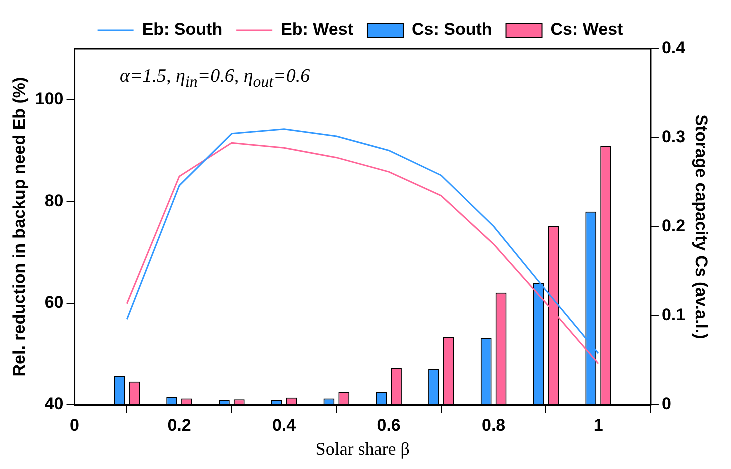 The height and width of the screenshot is (469, 731). Describe the element at coordinates (180, 425) in the screenshot. I see `x-tick-label: 0.2` at that location.